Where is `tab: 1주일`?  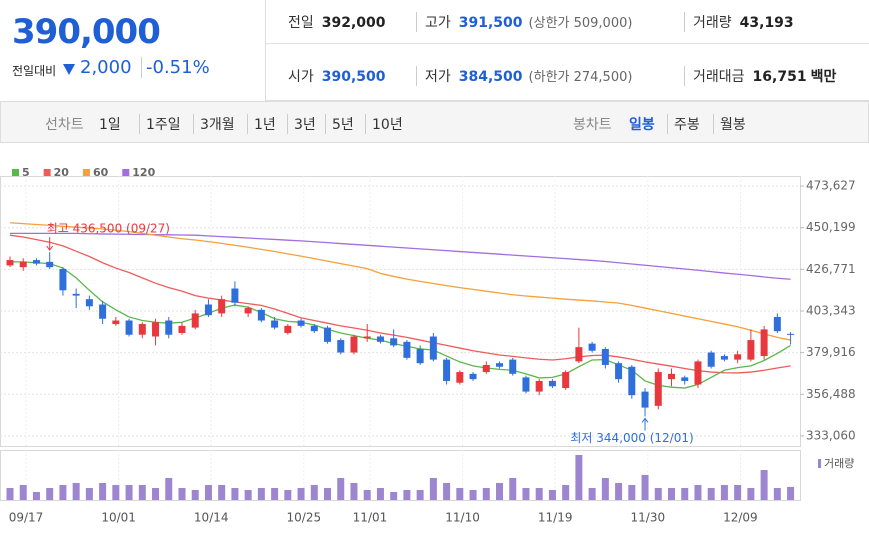
tab: 1주일 is located at coordinates (160, 124).